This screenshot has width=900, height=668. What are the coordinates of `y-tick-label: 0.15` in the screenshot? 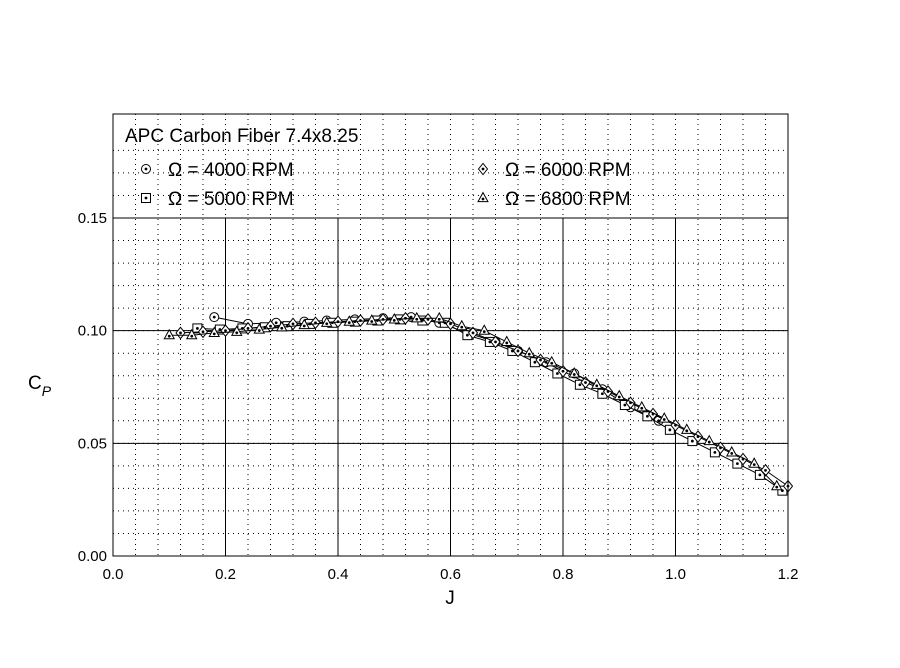 It's located at (92, 218).